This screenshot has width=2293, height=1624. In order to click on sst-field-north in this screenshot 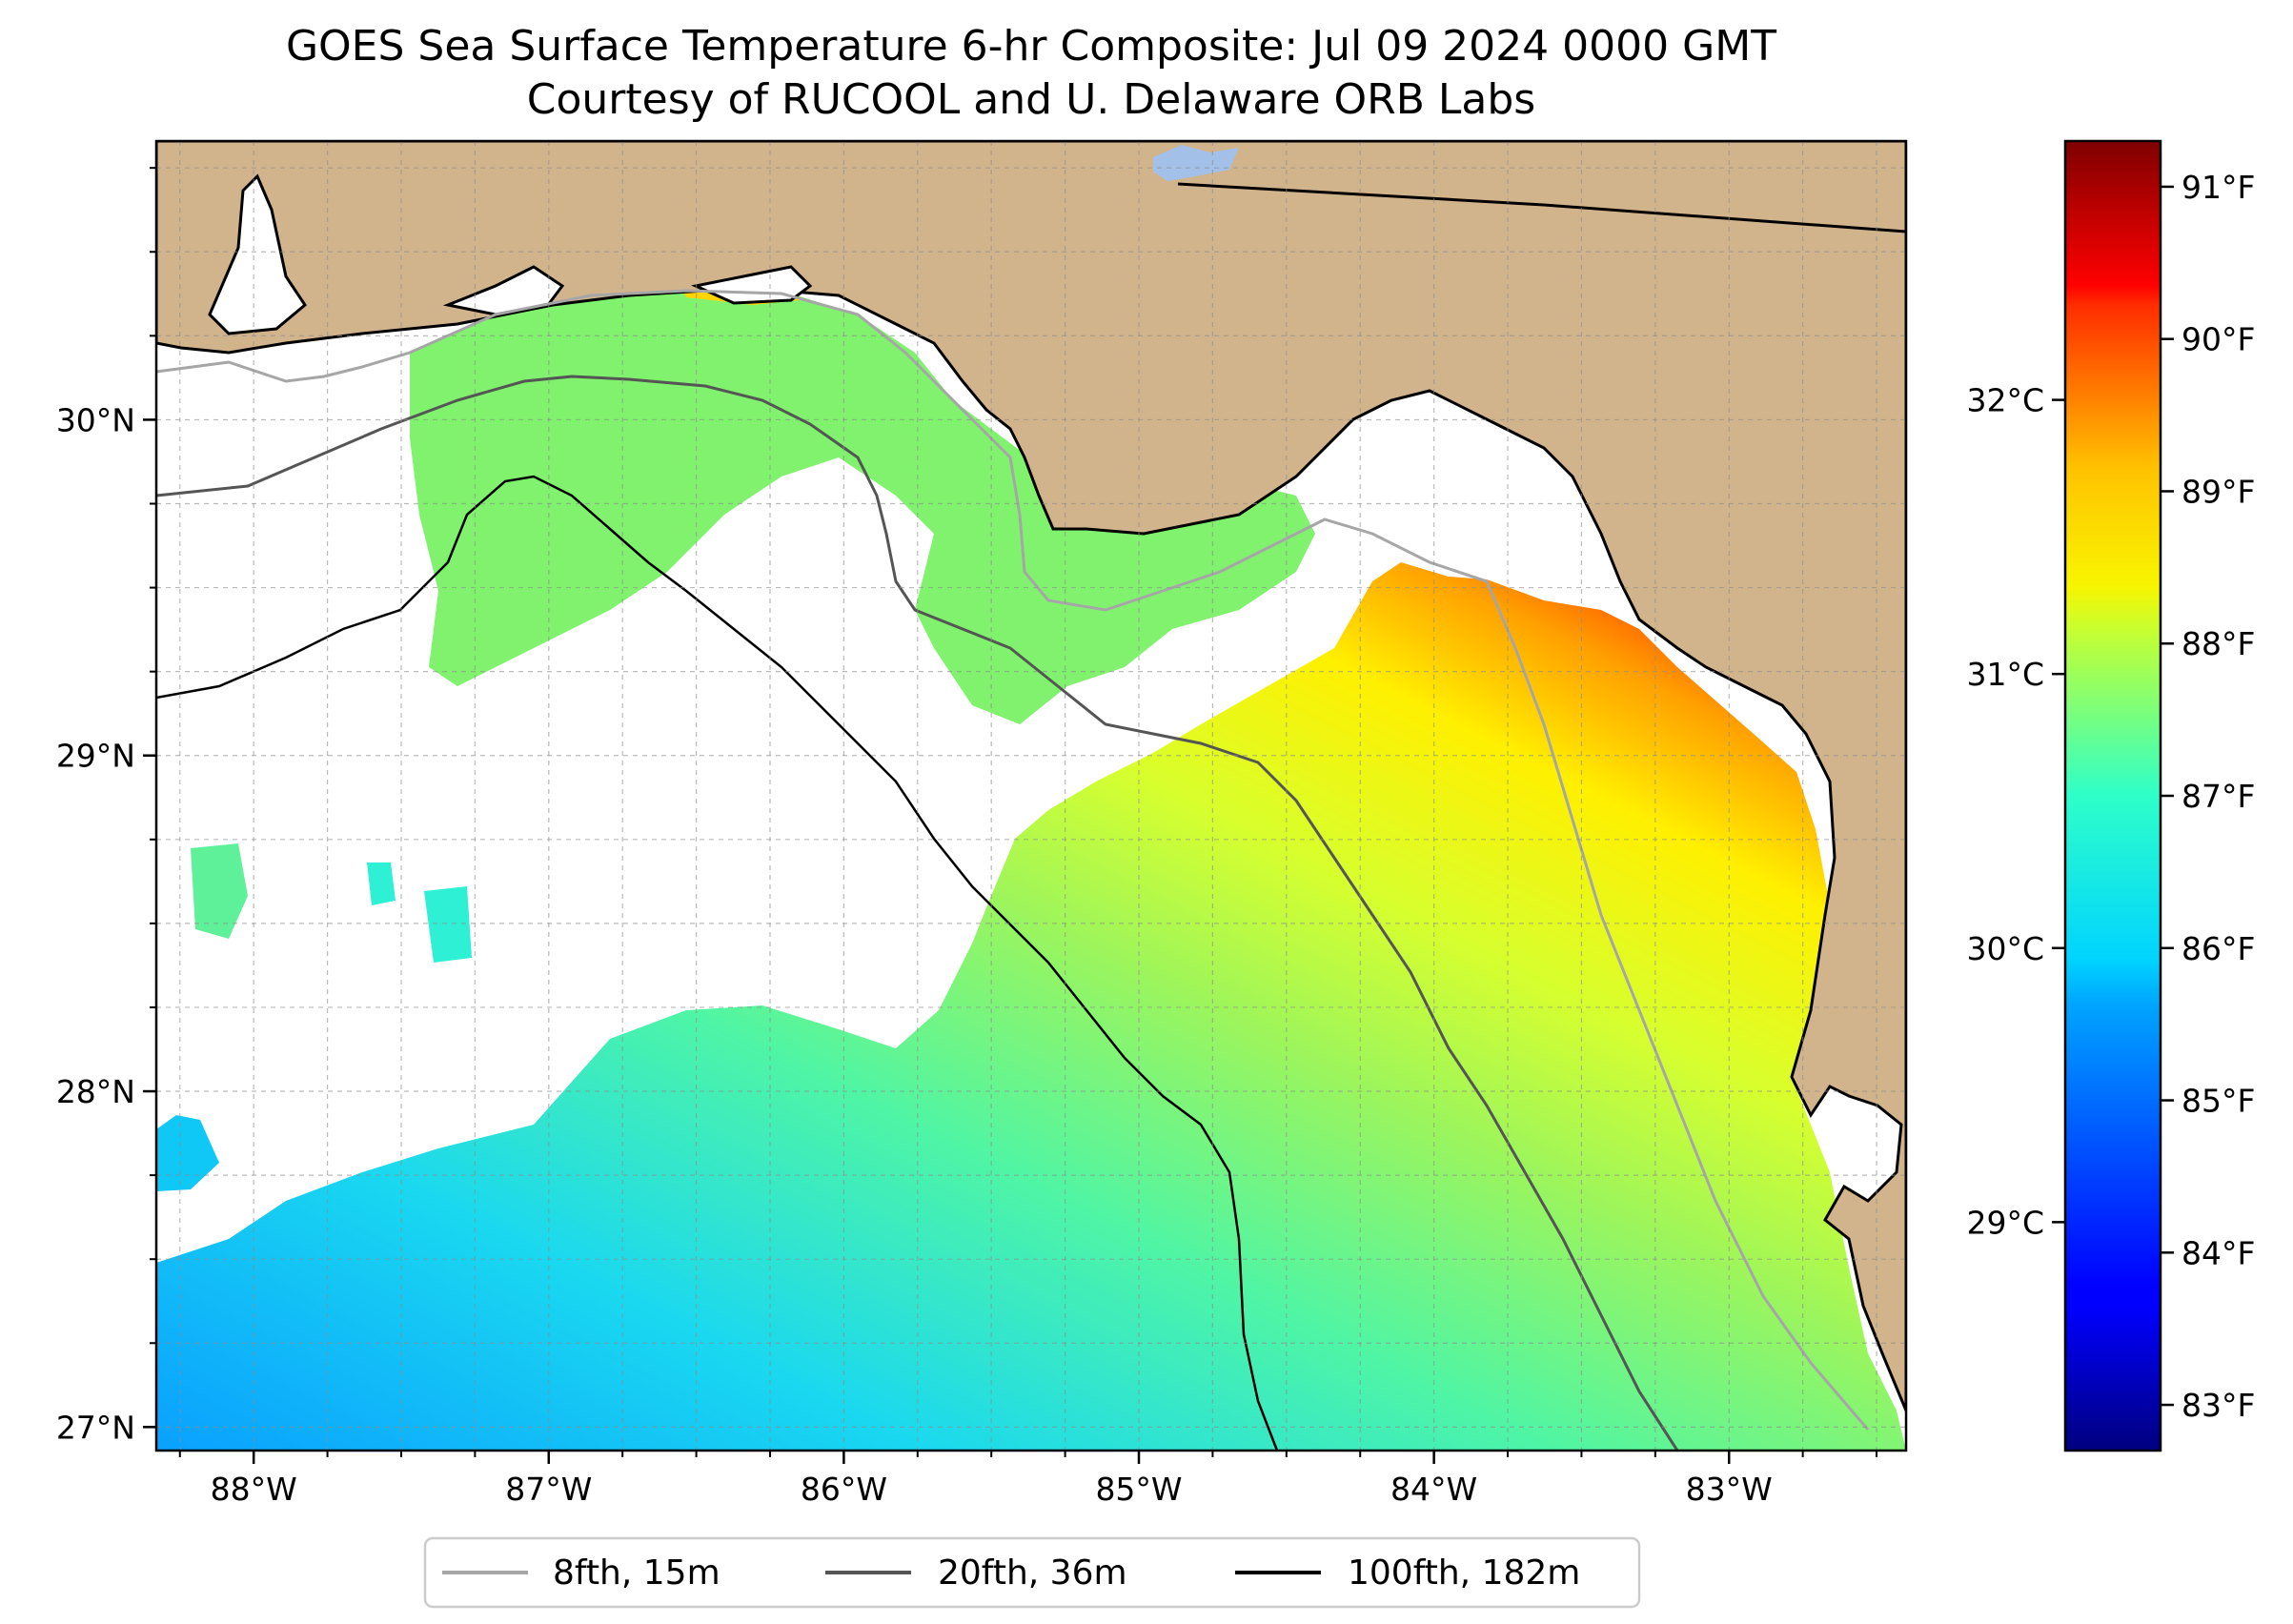, I will do `click(863, 507)`.